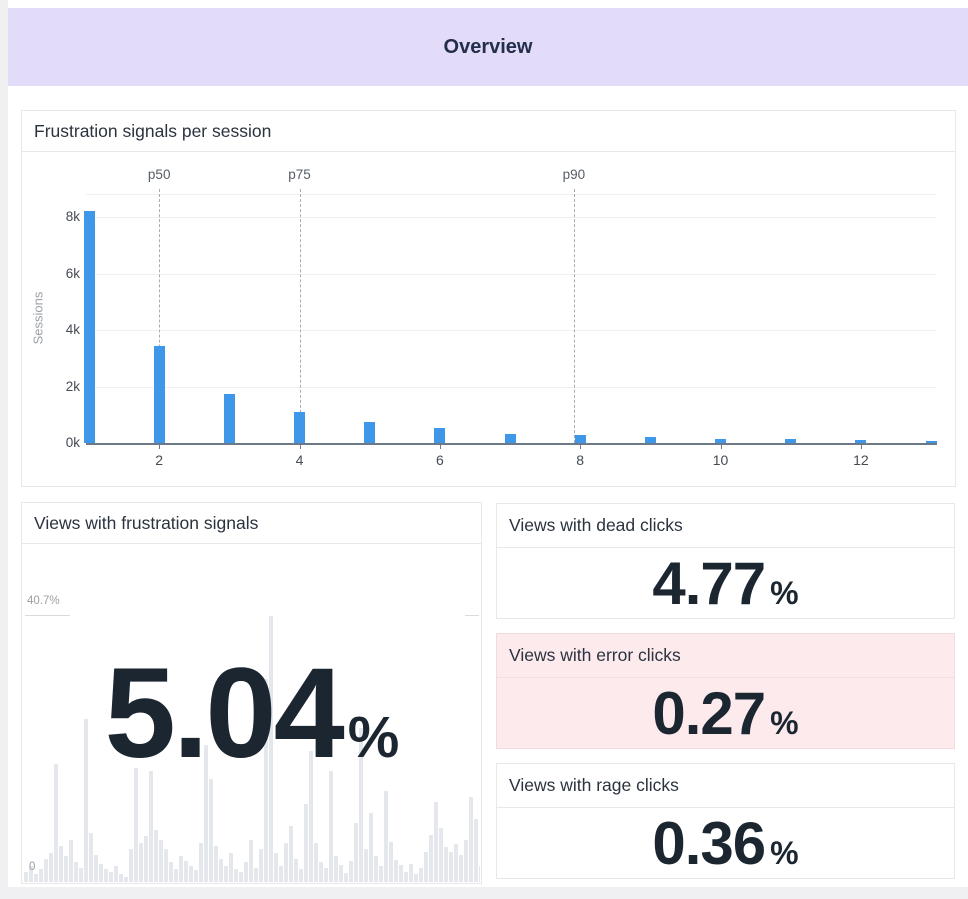 The image size is (968, 899). What do you see at coordinates (725, 786) in the screenshot?
I see `rage-clicks-title-row: Views with rage clicks` at bounding box center [725, 786].